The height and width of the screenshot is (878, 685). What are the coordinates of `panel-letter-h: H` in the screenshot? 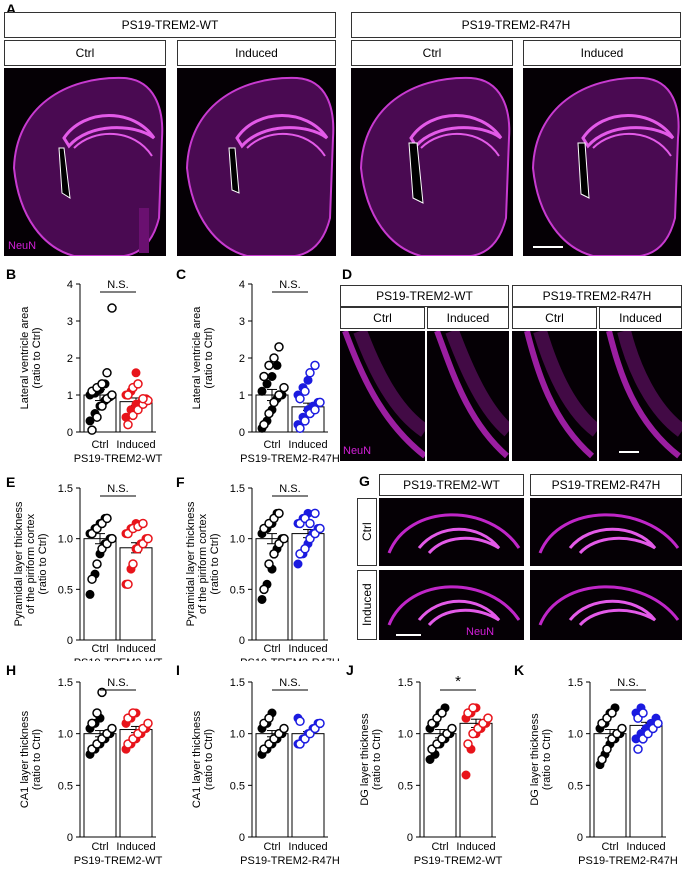 It's located at (11, 670).